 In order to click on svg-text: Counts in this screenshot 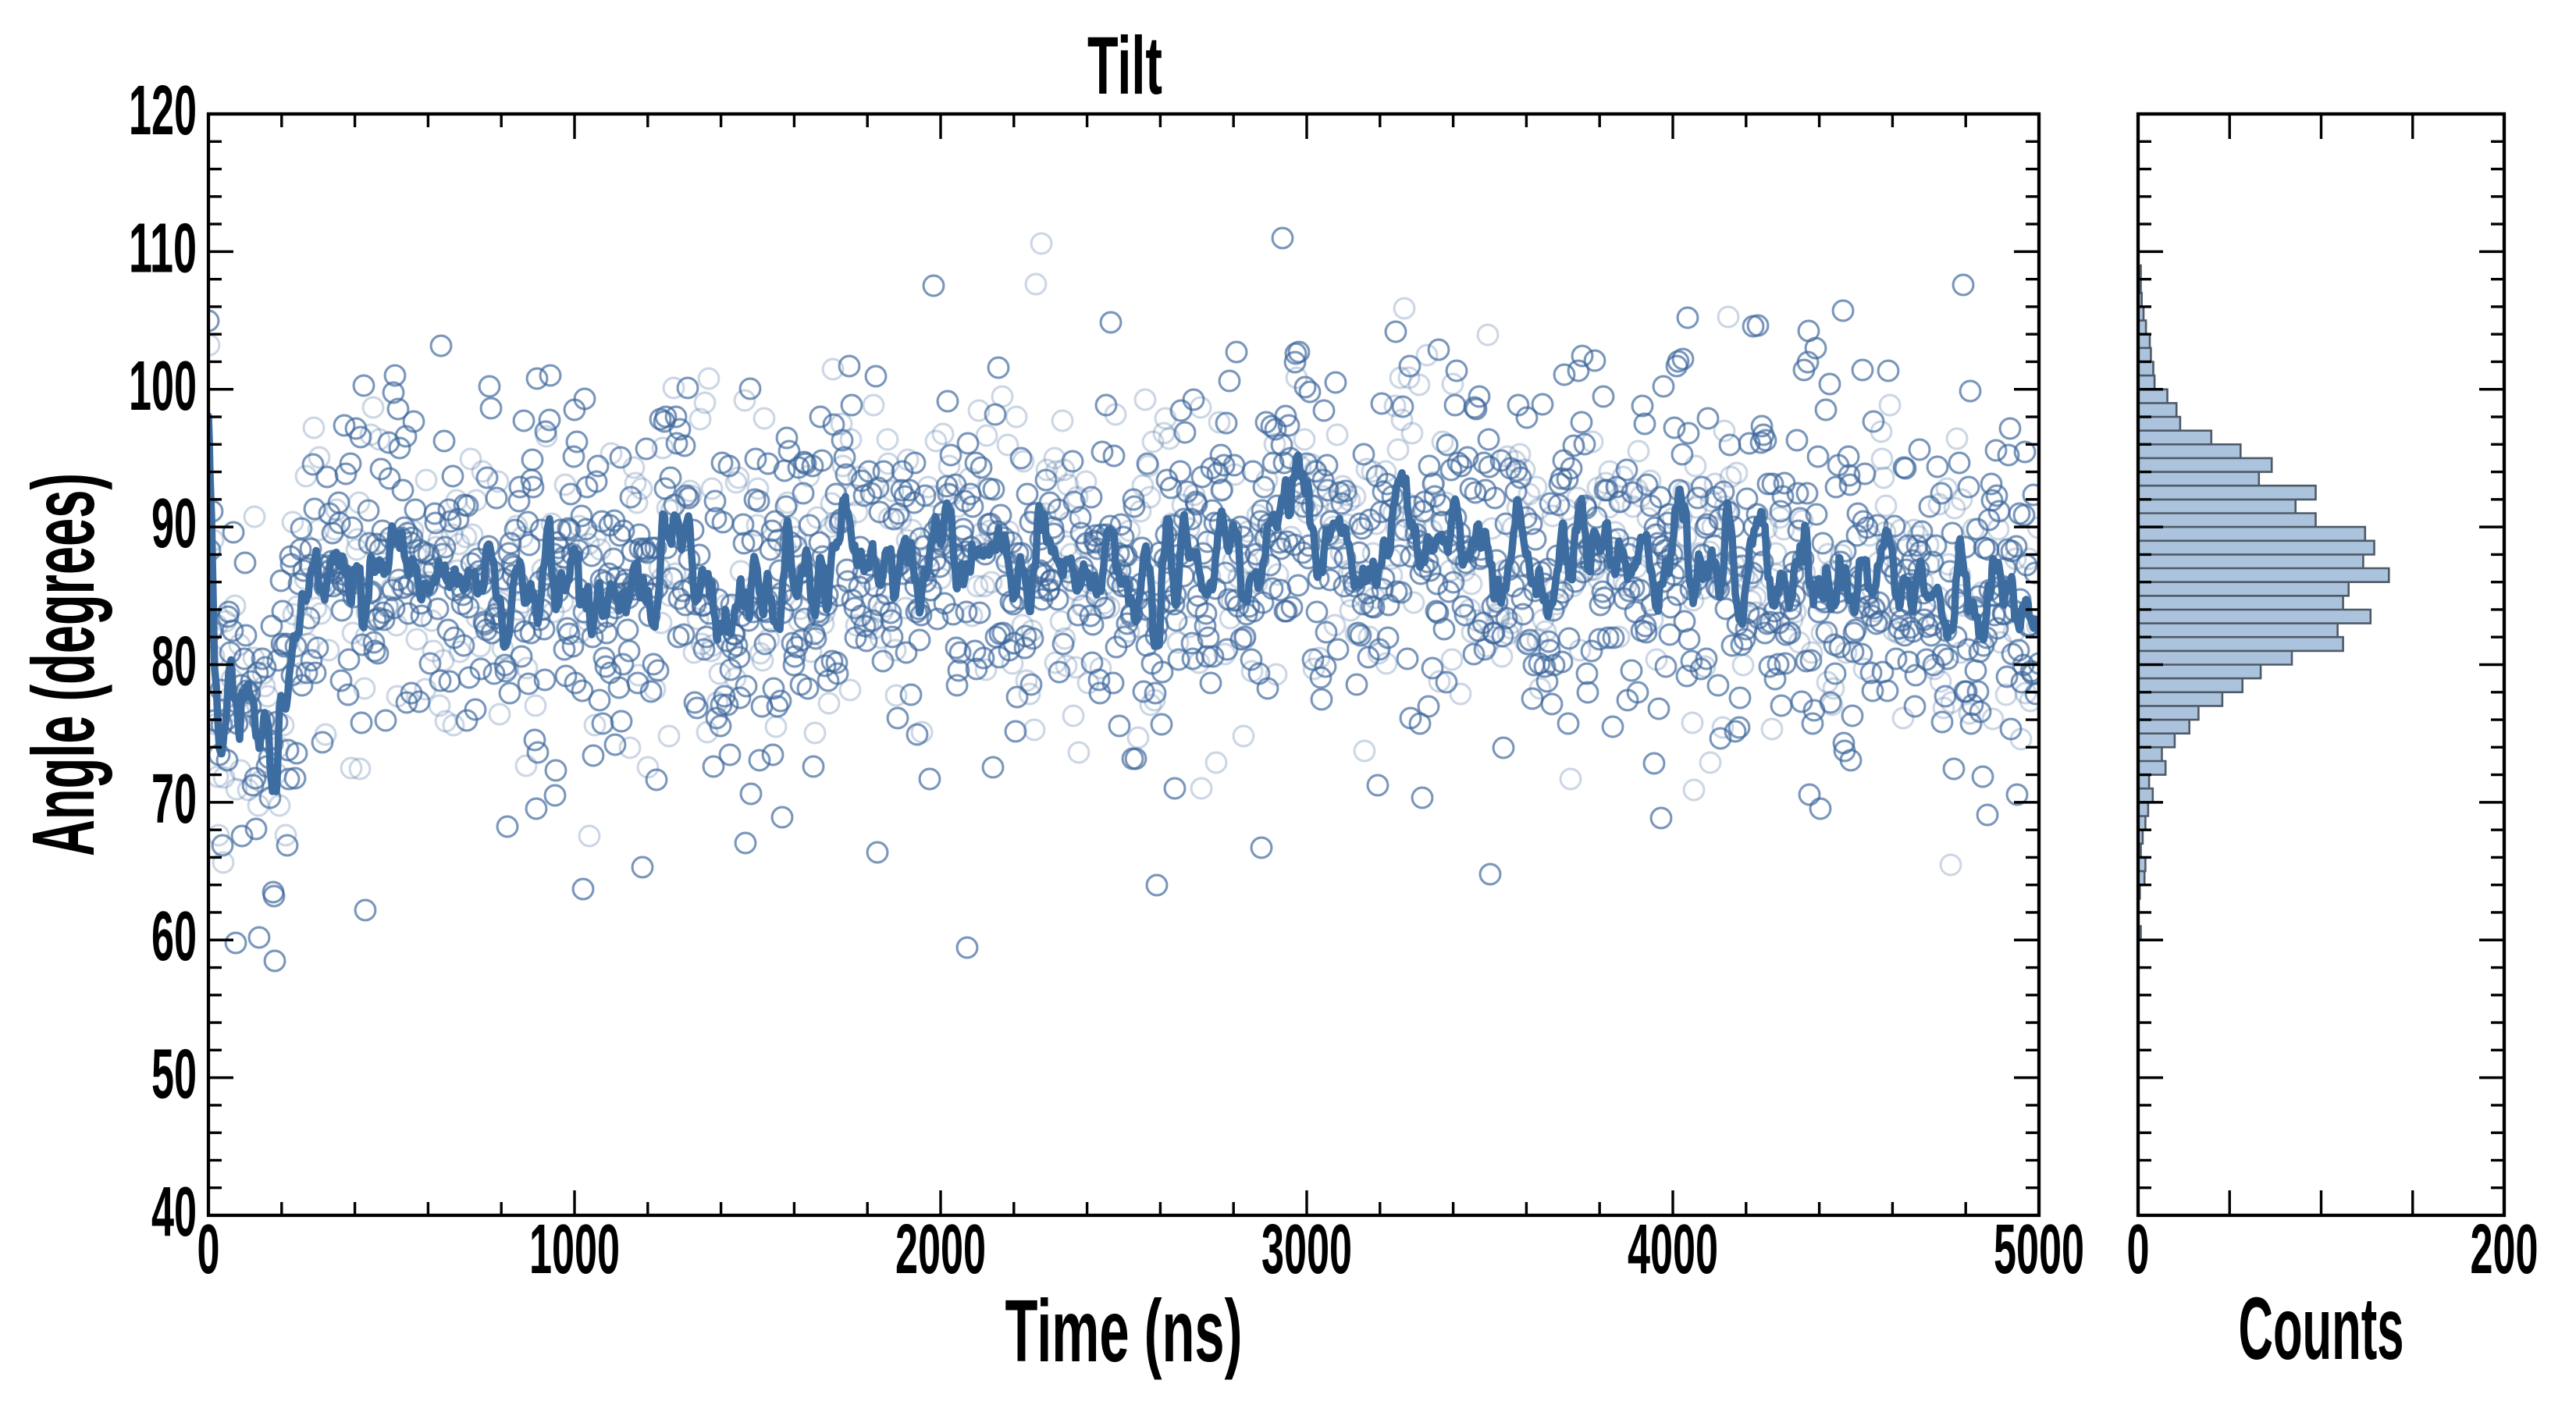, I will do `click(2321, 1328)`.